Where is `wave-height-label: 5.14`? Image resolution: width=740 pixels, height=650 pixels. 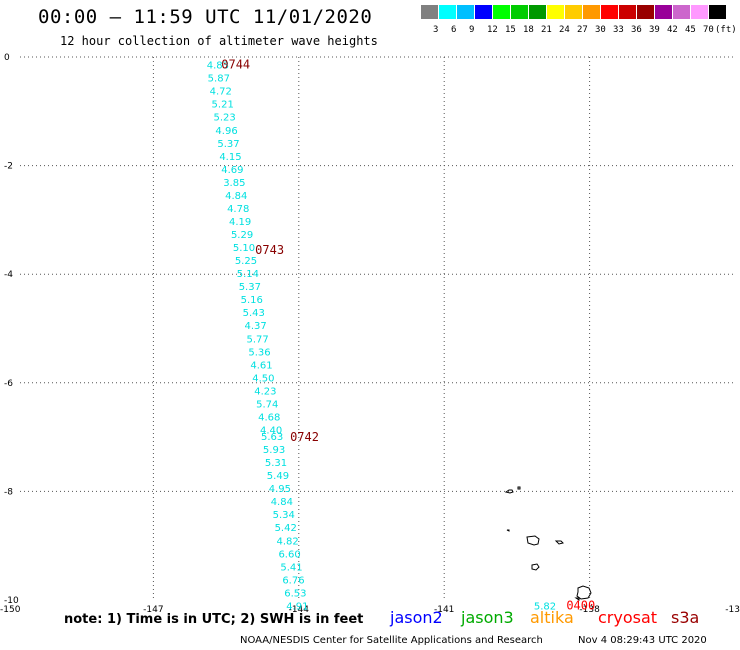
wave-height-label: 5.14 is located at coordinates (248, 274).